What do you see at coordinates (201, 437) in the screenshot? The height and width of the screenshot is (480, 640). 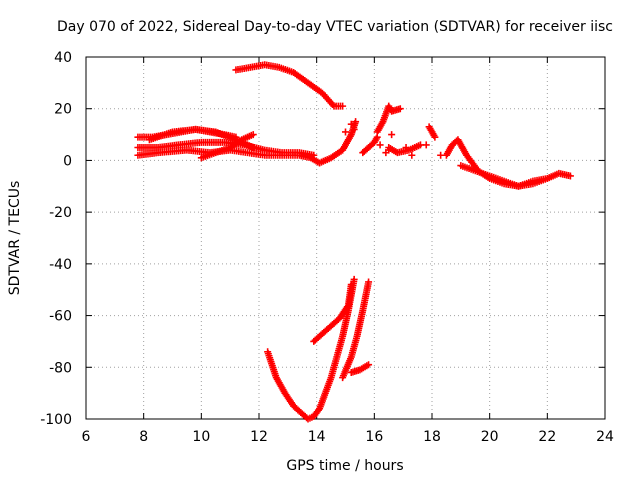 I see `x-tick-label: 10` at bounding box center [201, 437].